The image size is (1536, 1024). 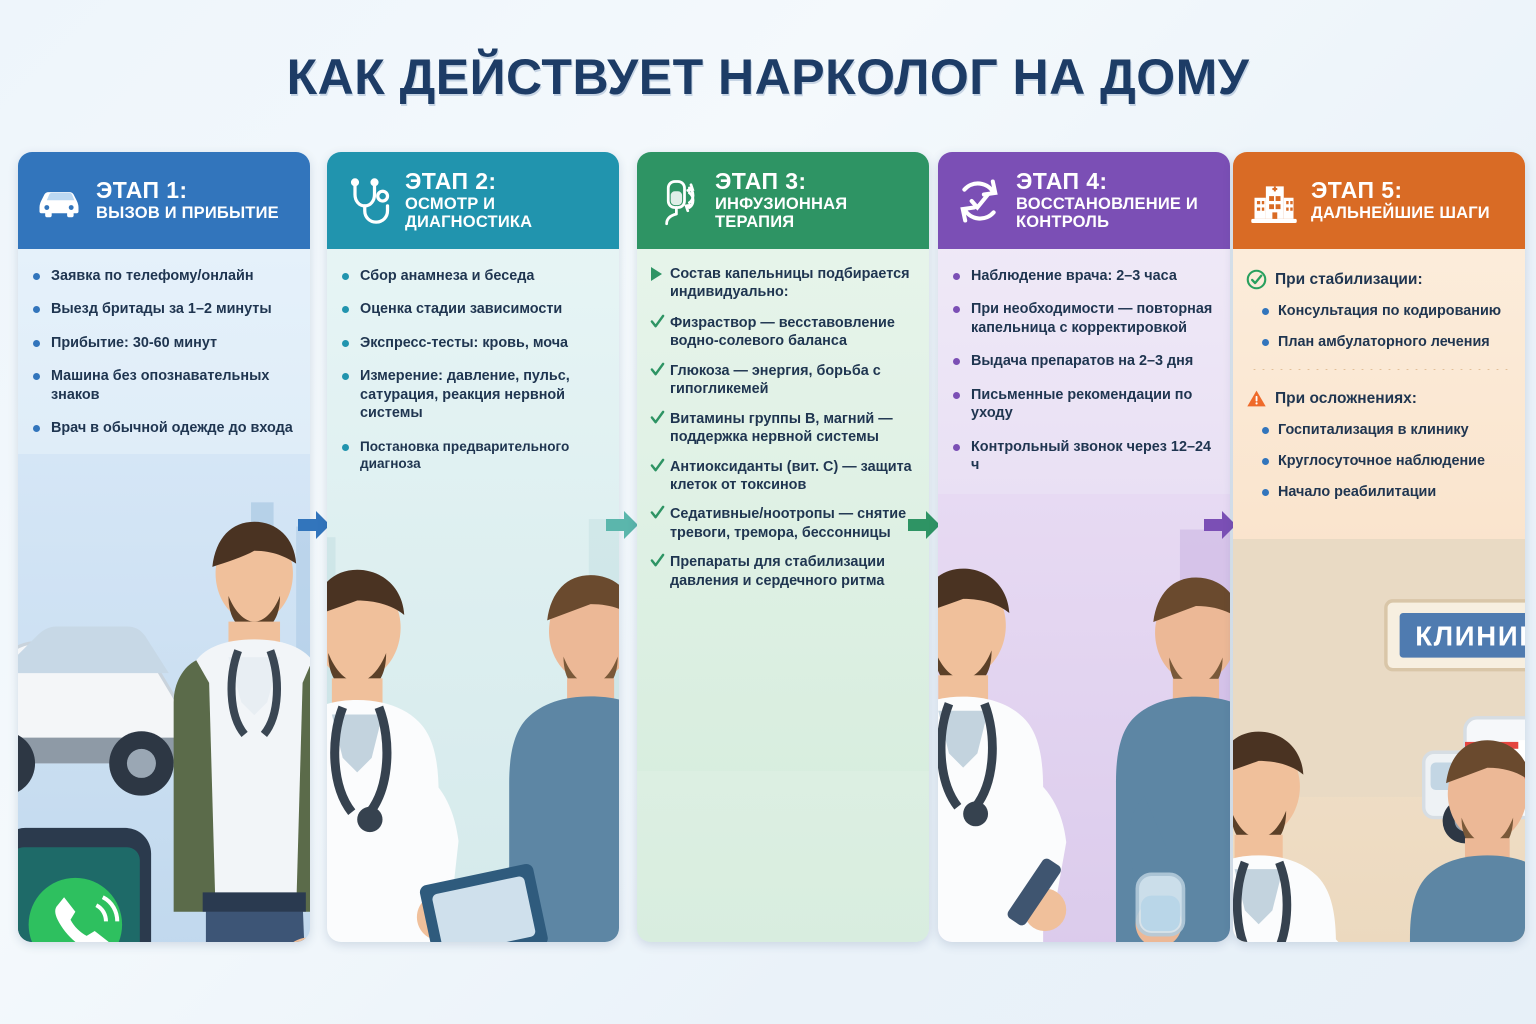 What do you see at coordinates (187, 213) in the screenshot?
I see `stage-1-name: ВЫЗОВ И ПРИБЫТИЕ` at bounding box center [187, 213].